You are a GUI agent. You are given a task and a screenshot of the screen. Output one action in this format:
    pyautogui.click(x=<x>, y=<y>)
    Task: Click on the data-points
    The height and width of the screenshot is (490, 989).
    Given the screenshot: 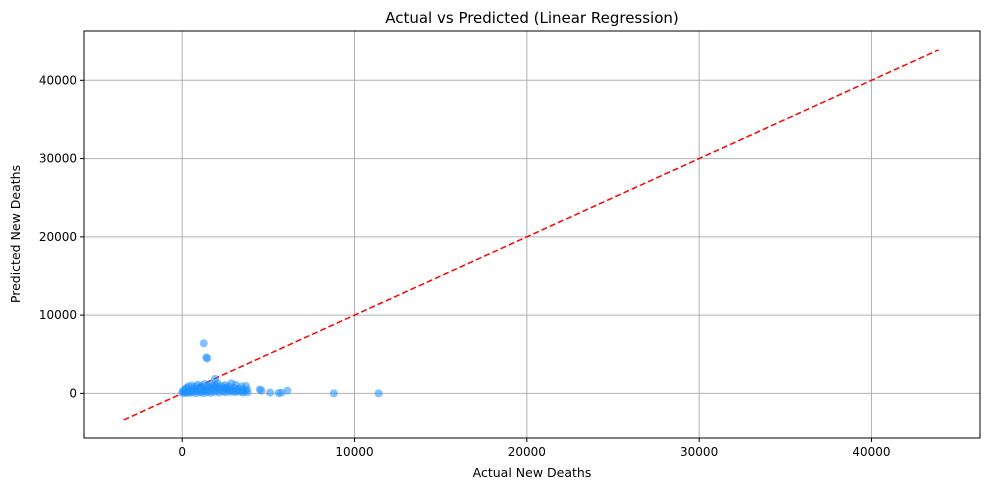 What is the action you would take?
    pyautogui.click(x=280, y=368)
    